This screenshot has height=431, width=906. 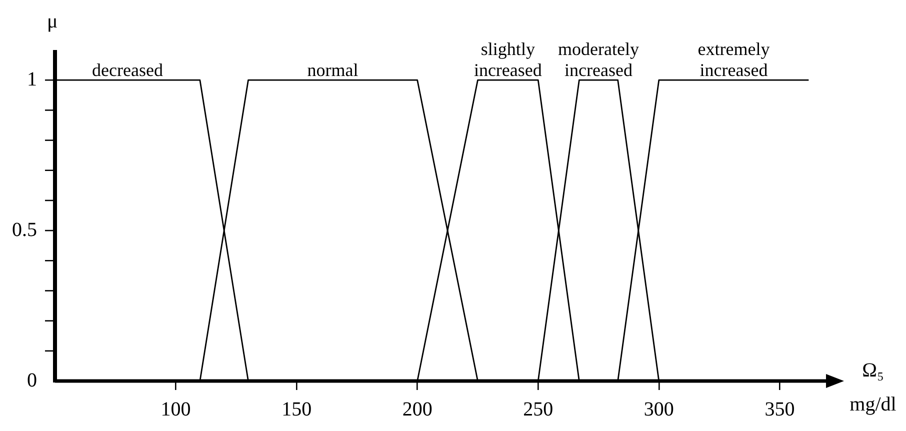 What do you see at coordinates (508, 59) in the screenshot?
I see `series-label: slightly increased` at bounding box center [508, 59].